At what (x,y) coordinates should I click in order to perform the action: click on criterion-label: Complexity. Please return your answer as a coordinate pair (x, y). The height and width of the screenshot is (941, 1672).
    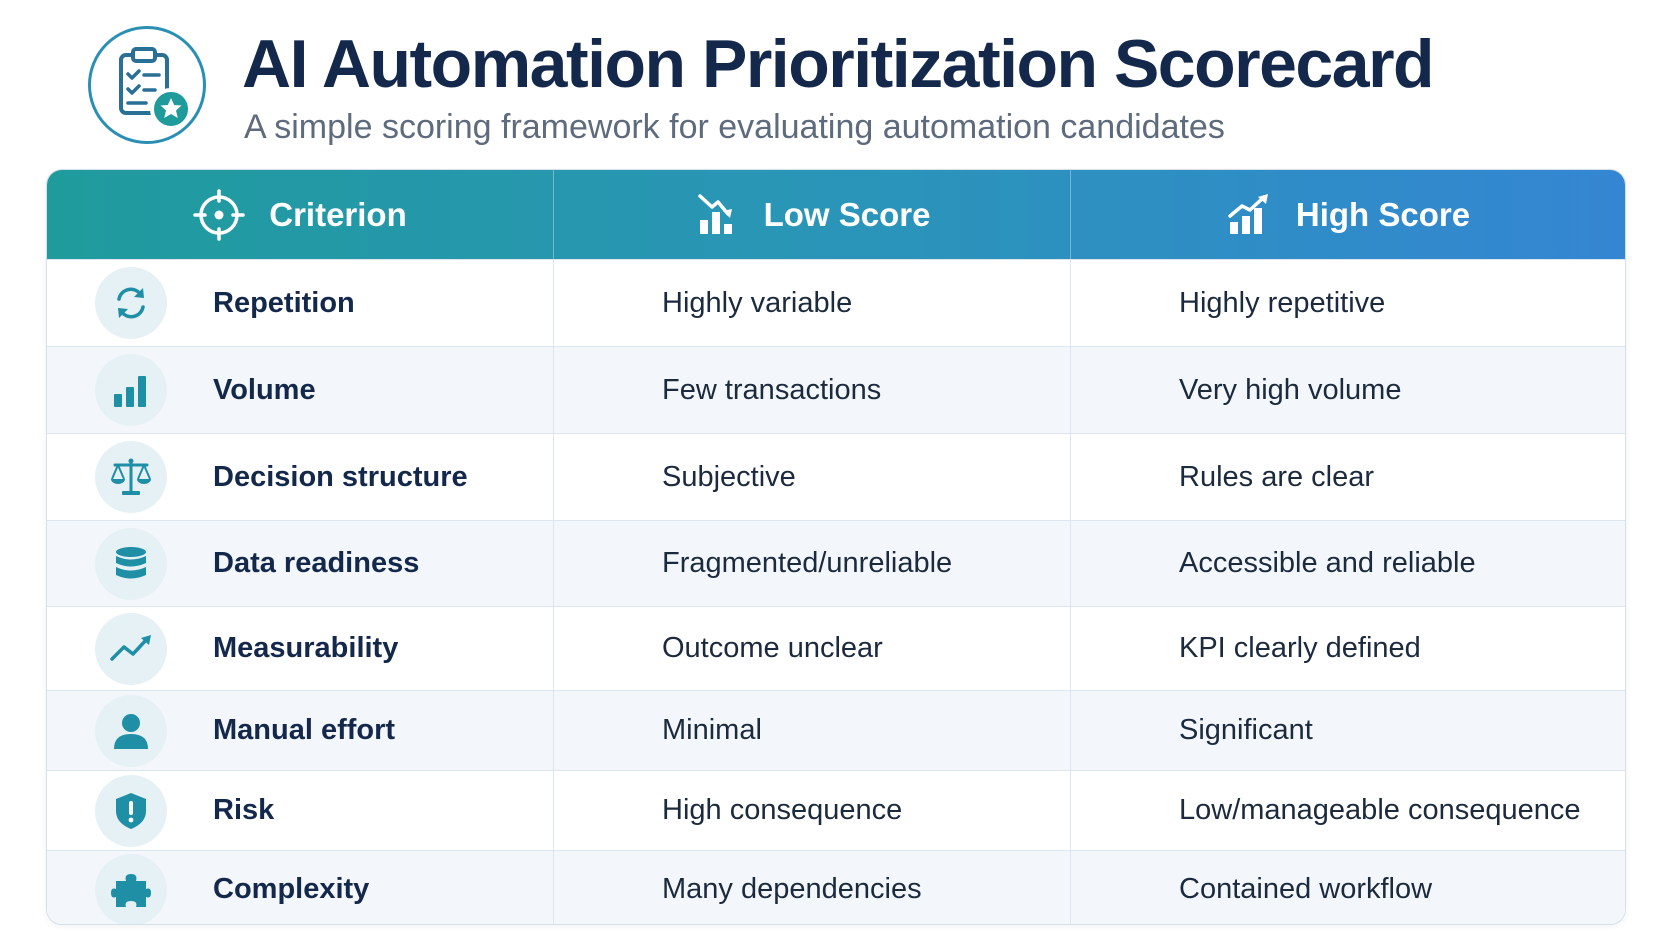
    Looking at the image, I should click on (291, 889).